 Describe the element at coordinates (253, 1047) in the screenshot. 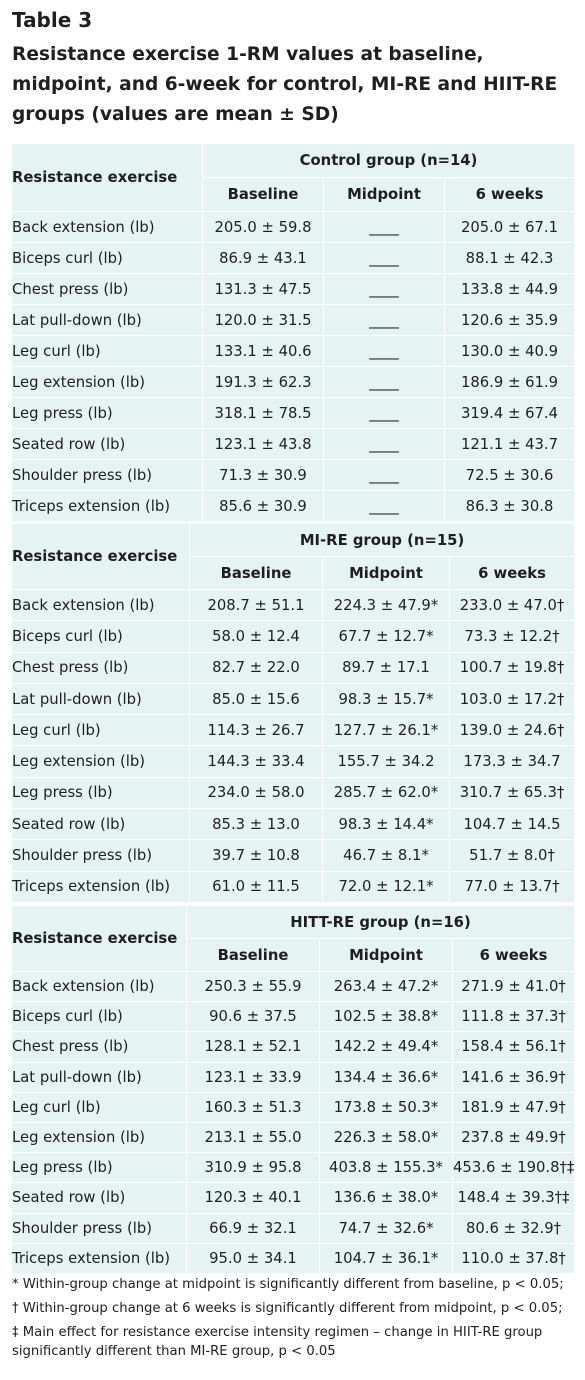

I see `baseline-value: 128.1 ± 52.1` at that location.